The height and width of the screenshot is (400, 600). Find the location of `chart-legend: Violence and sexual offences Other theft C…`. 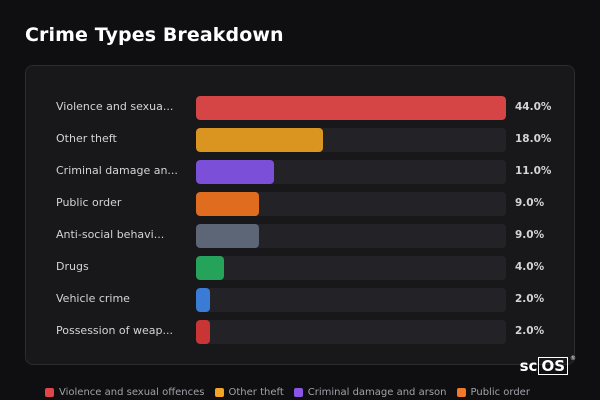

chart-legend: Violence and sexual offences Other theft C… is located at coordinates (287, 392).